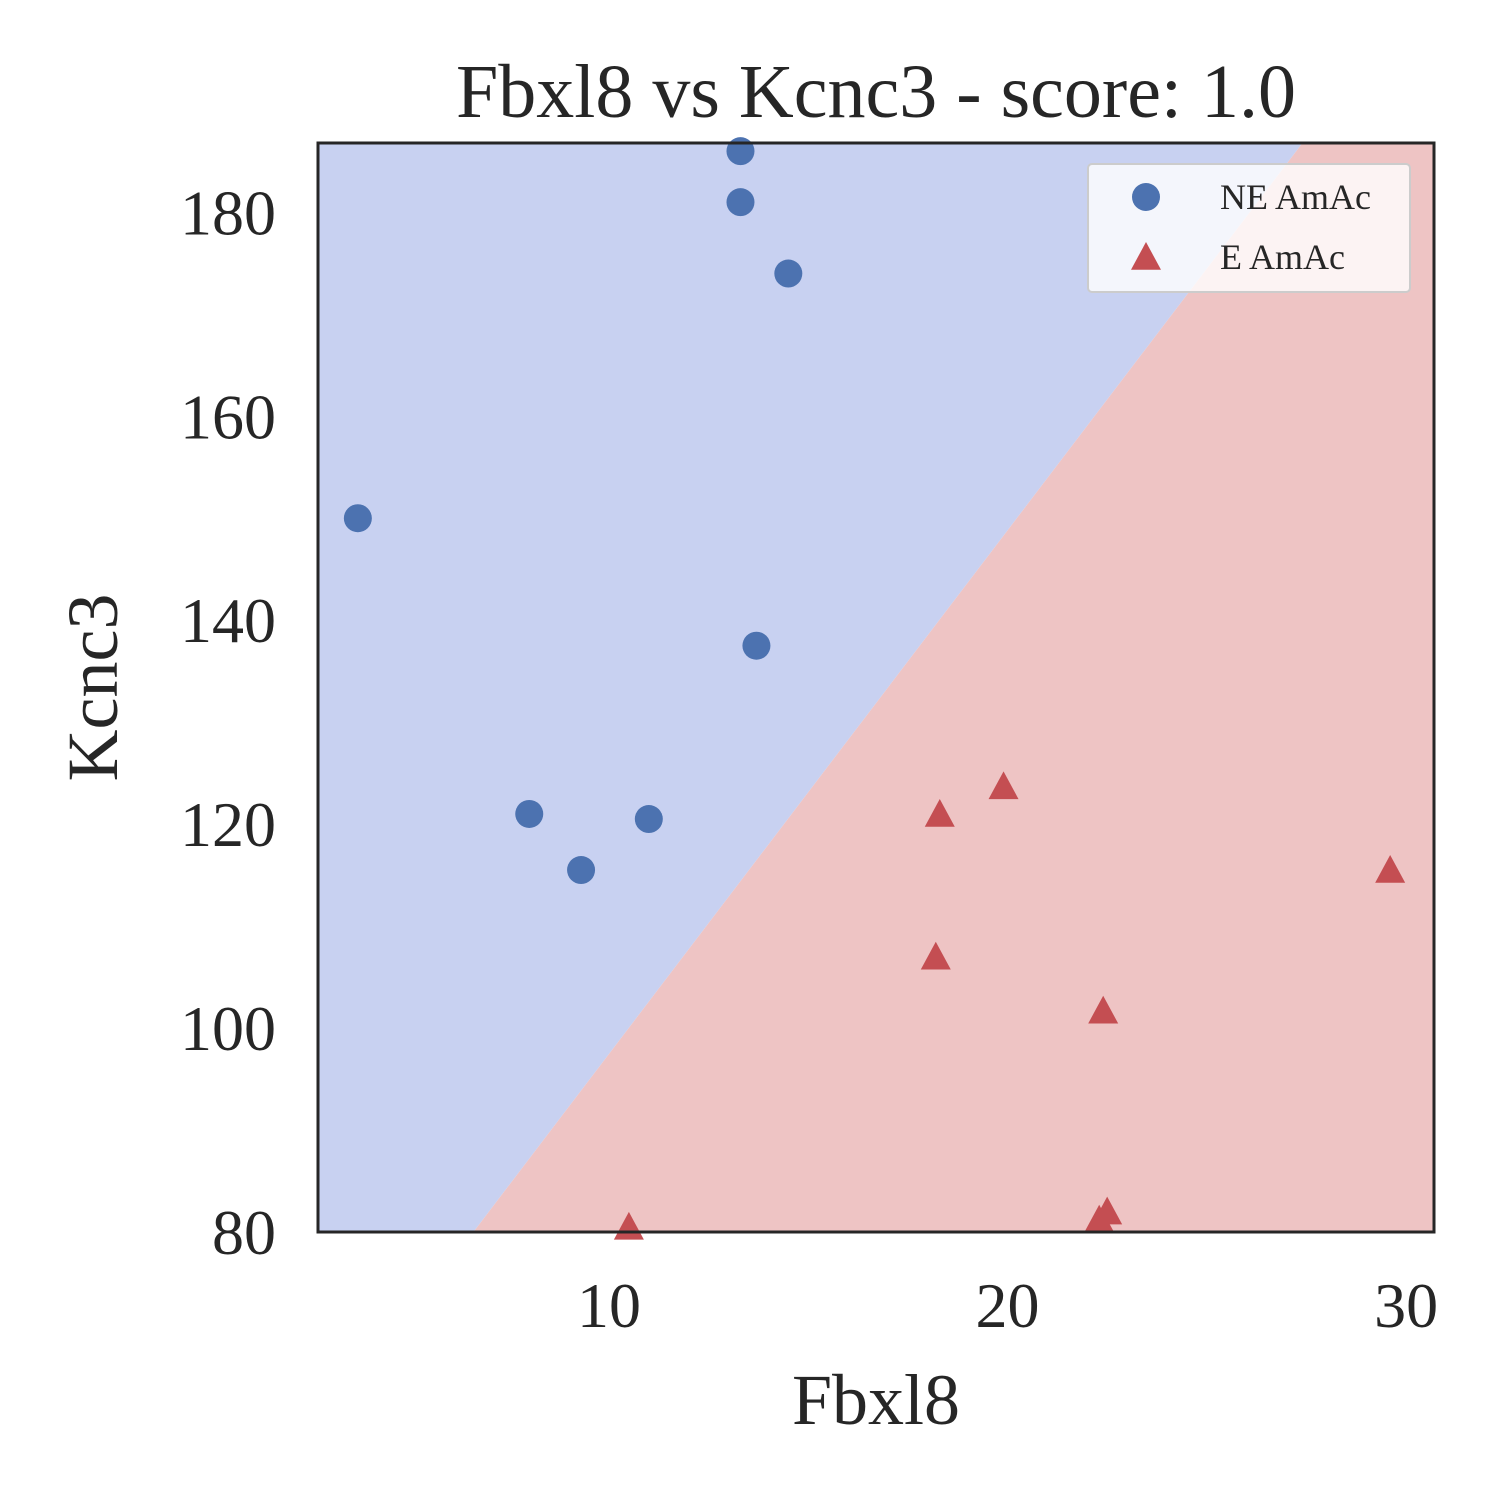 The width and height of the screenshot is (1500, 1500). I want to click on legend: NE AmAc E AmAc, so click(1249, 228).